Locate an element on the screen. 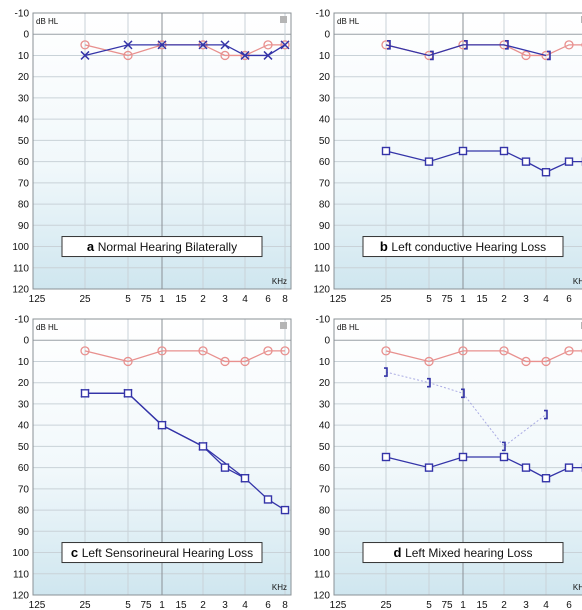  panel-caption: b Left conductive Hearing Loss is located at coordinates (463, 247).